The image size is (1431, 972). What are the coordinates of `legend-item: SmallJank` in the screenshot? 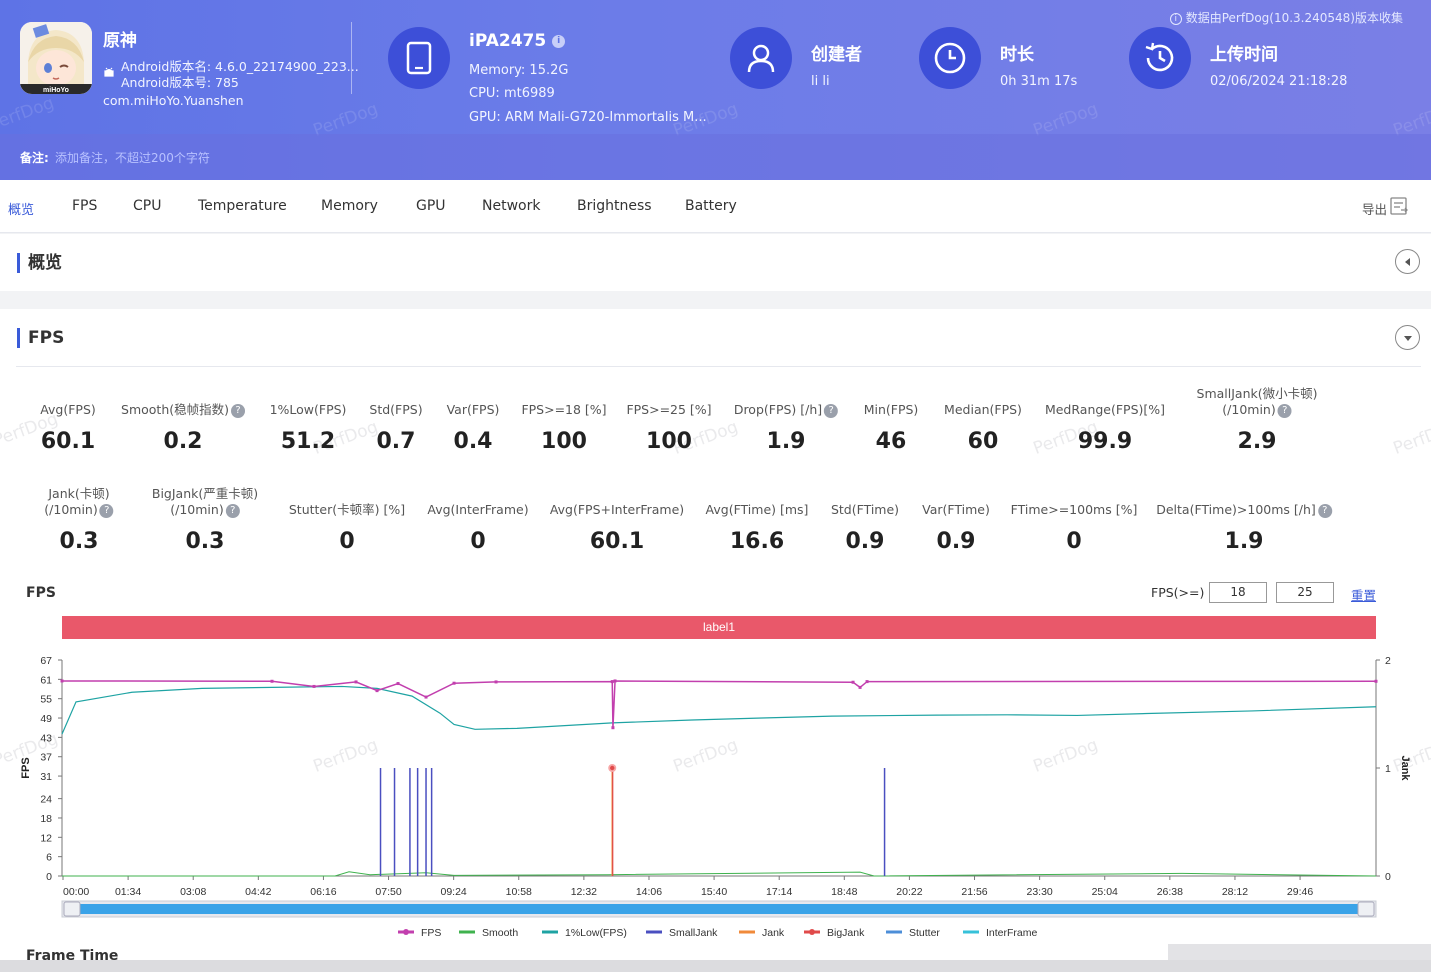 It's located at (693, 933).